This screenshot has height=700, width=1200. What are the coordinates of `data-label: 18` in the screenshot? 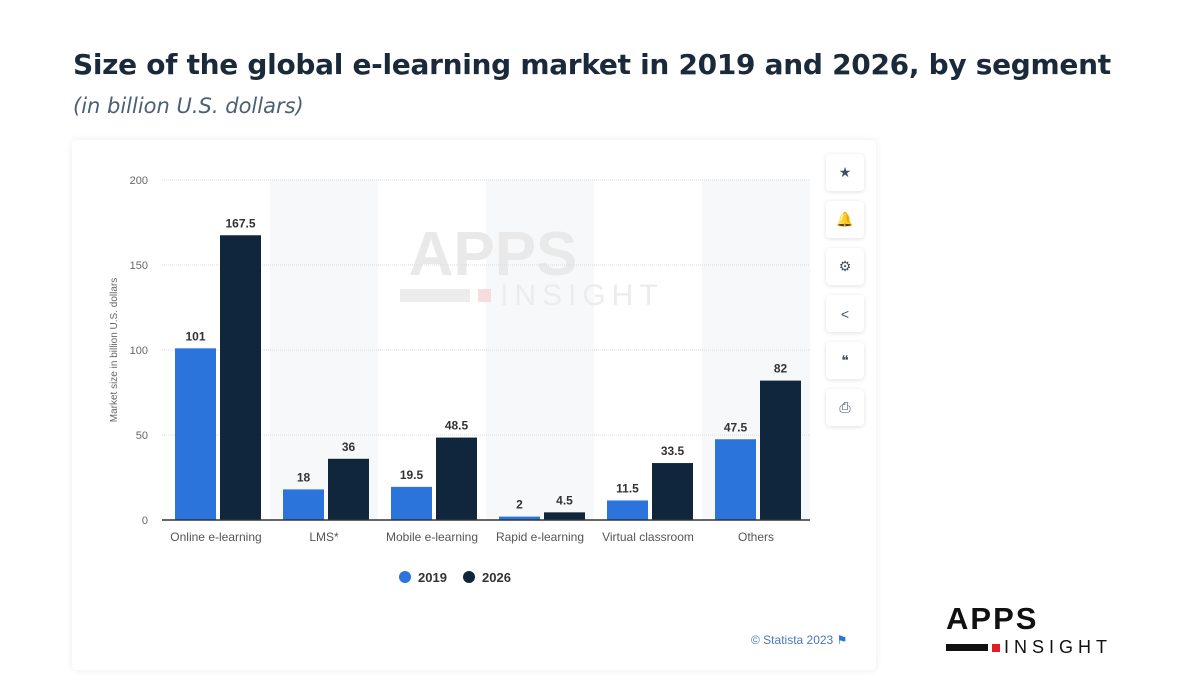 It's located at (304, 477).